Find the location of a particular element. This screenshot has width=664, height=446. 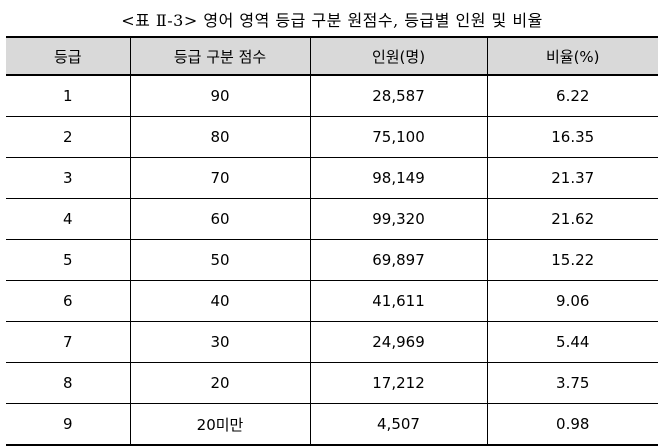

grade-cell: 9 is located at coordinates (68, 424).